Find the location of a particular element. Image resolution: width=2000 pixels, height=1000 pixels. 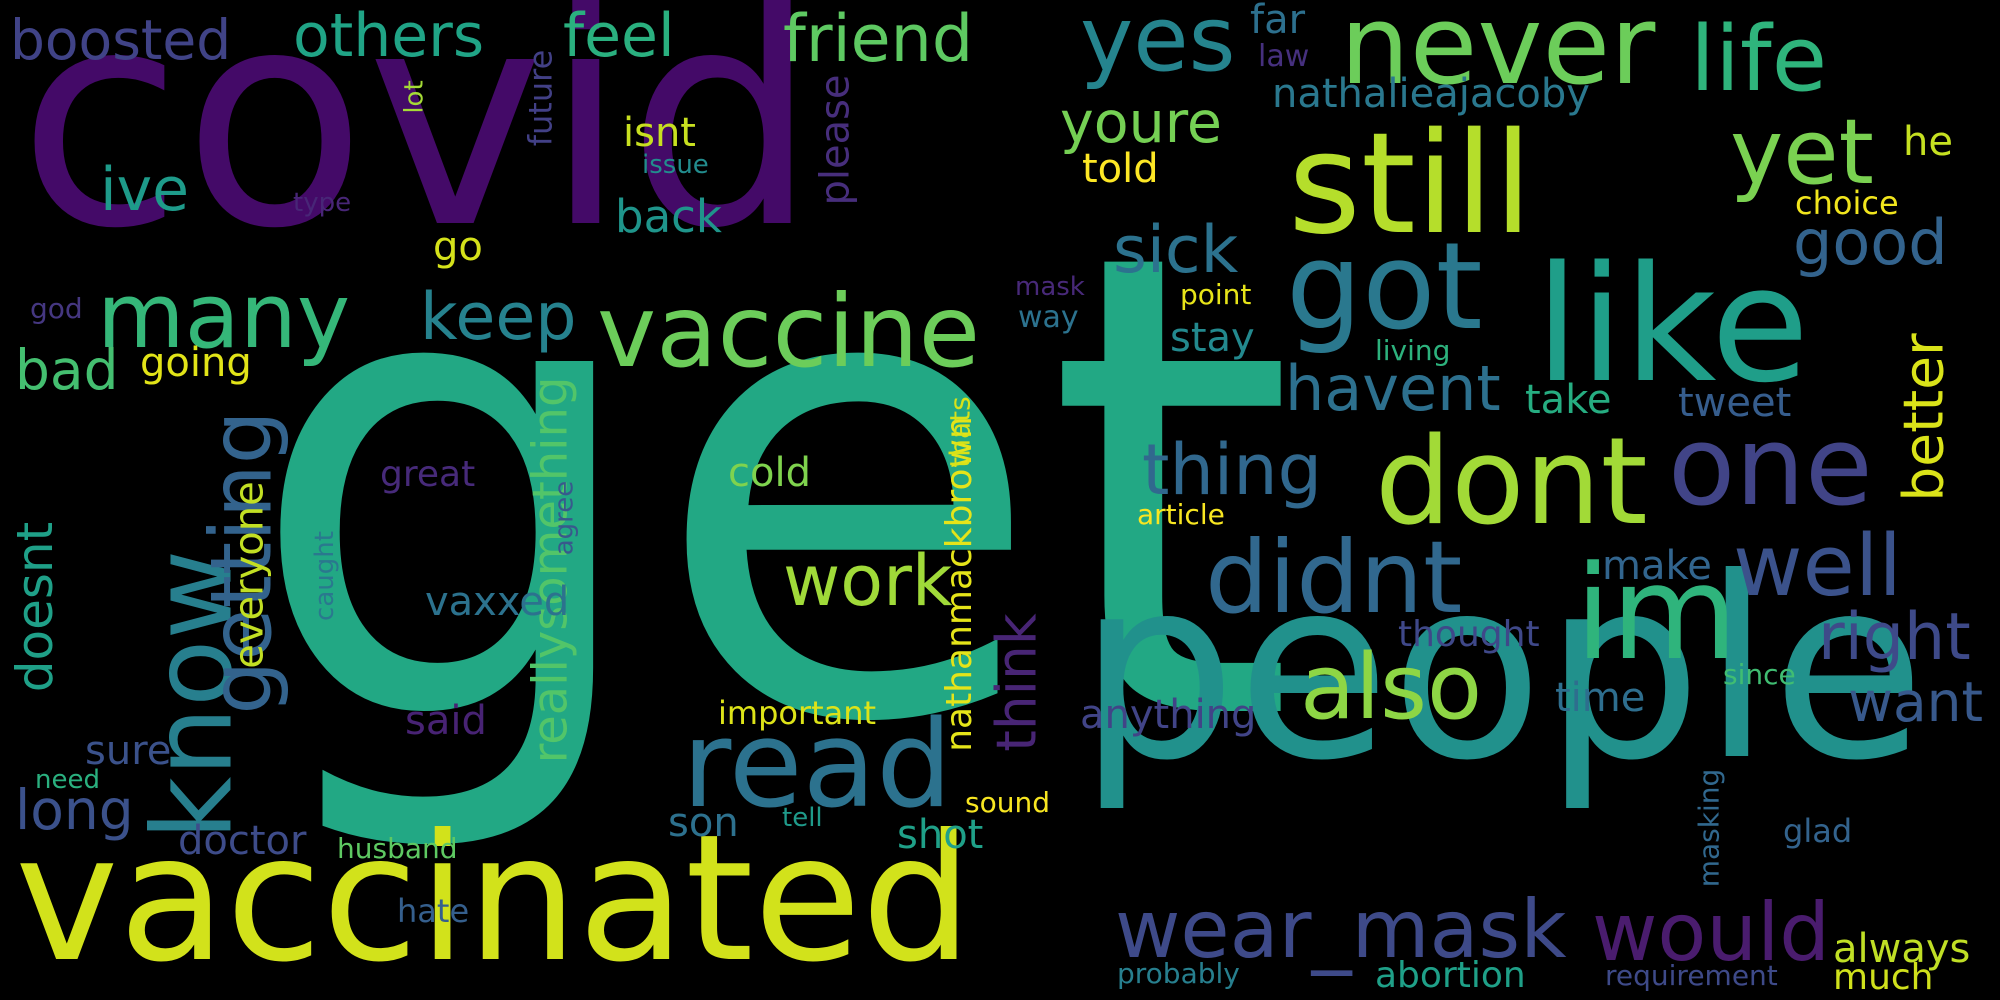

word-much: much is located at coordinates (1883, 977).